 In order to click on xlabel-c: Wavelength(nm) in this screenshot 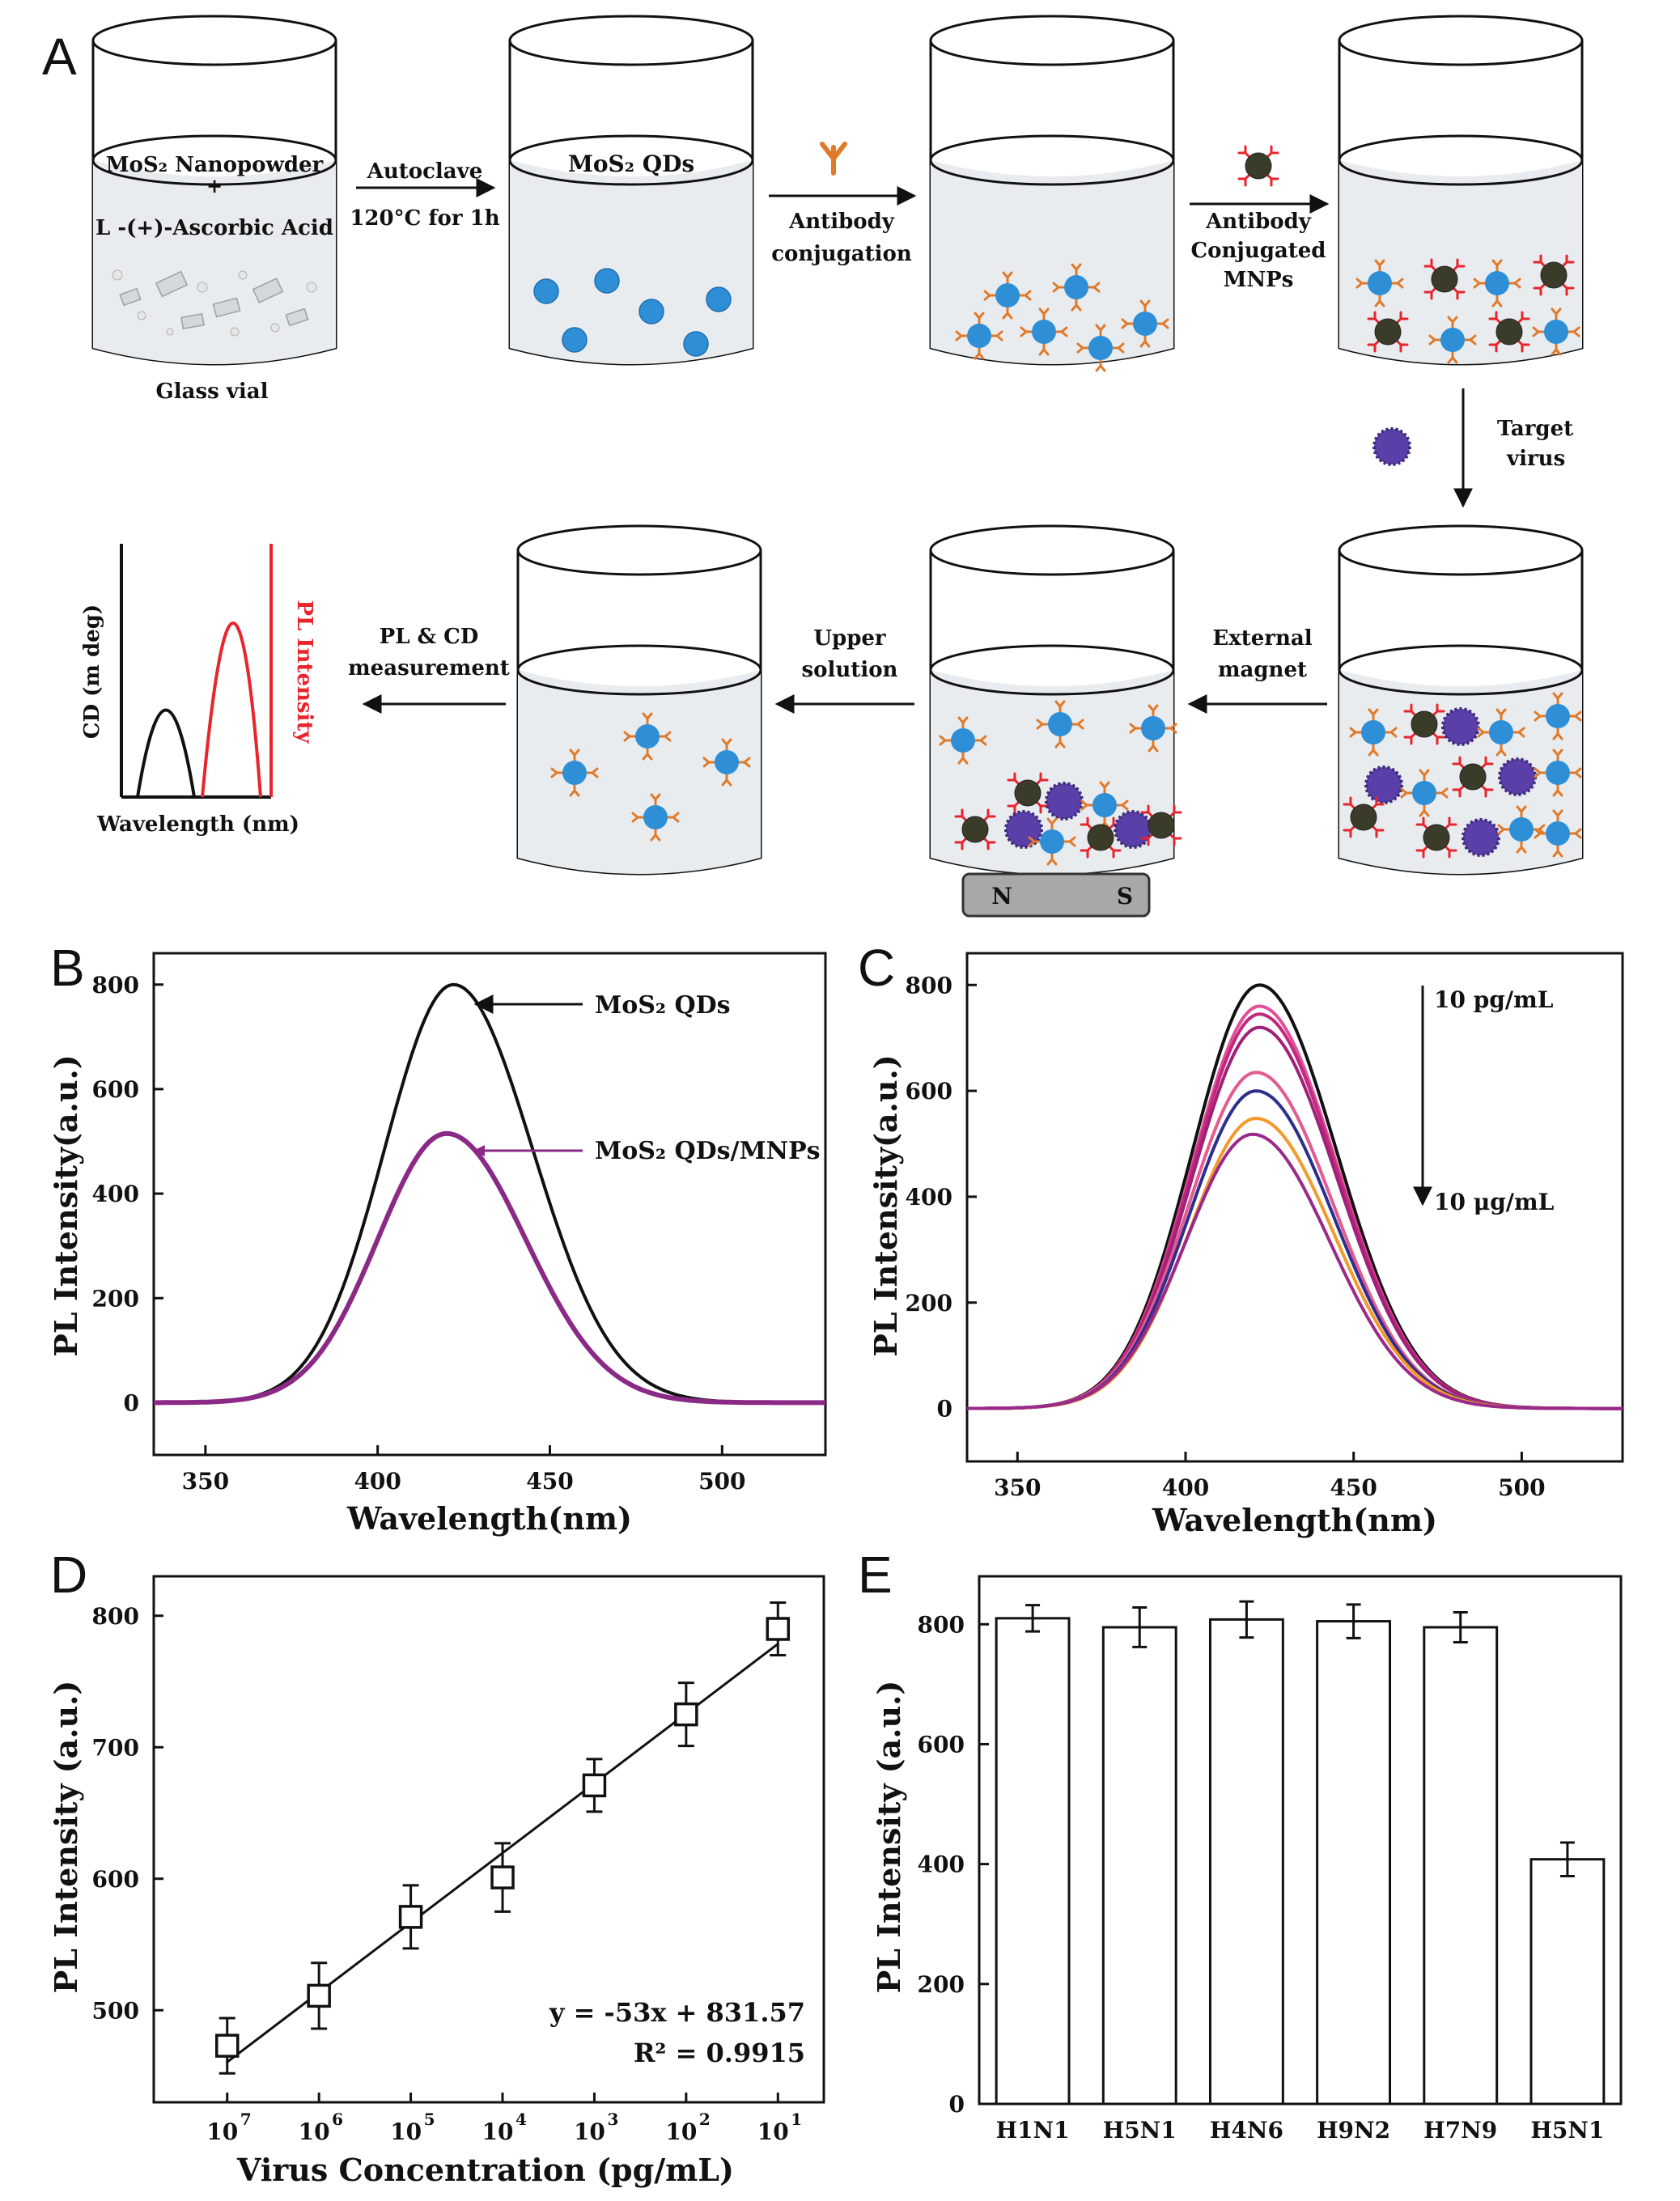, I will do `click(1295, 1520)`.